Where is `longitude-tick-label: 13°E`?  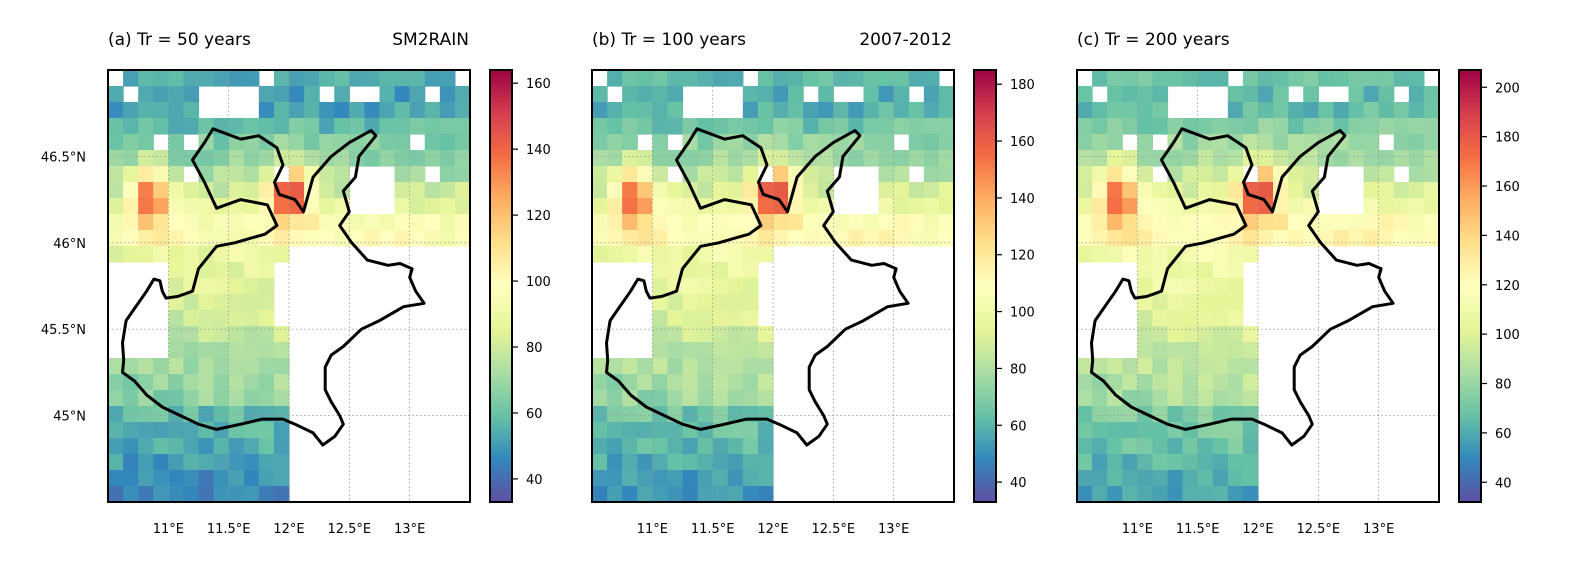
longitude-tick-label: 13°E is located at coordinates (409, 529).